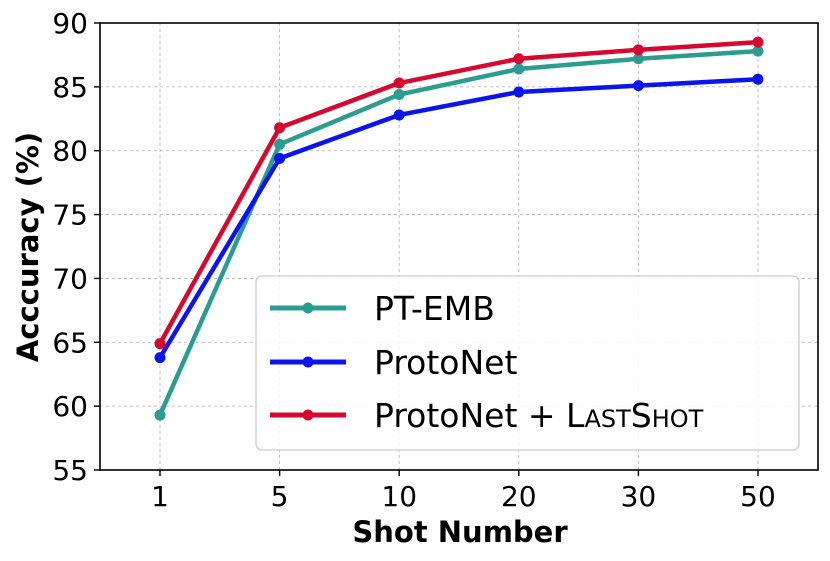 The image size is (830, 561). I want to click on x-tick-label: 30, so click(639, 496).